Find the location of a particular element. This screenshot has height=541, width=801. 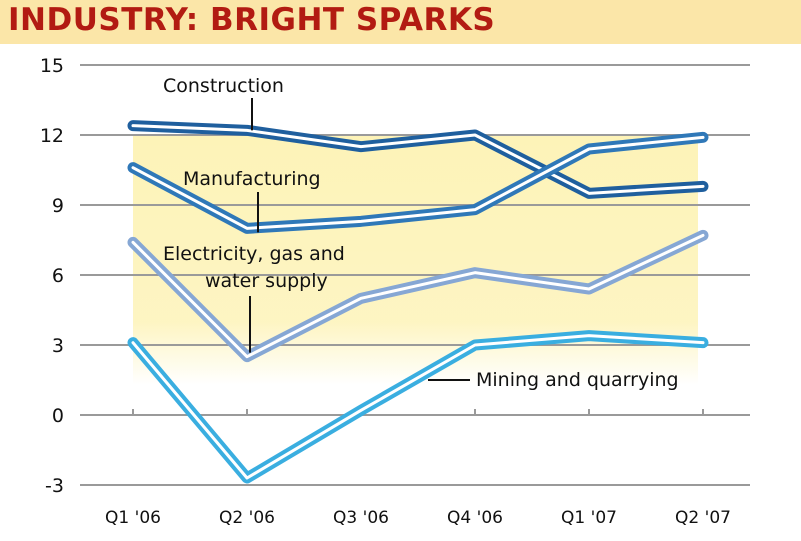

y-tick-label: 15 is located at coordinates (52, 66).